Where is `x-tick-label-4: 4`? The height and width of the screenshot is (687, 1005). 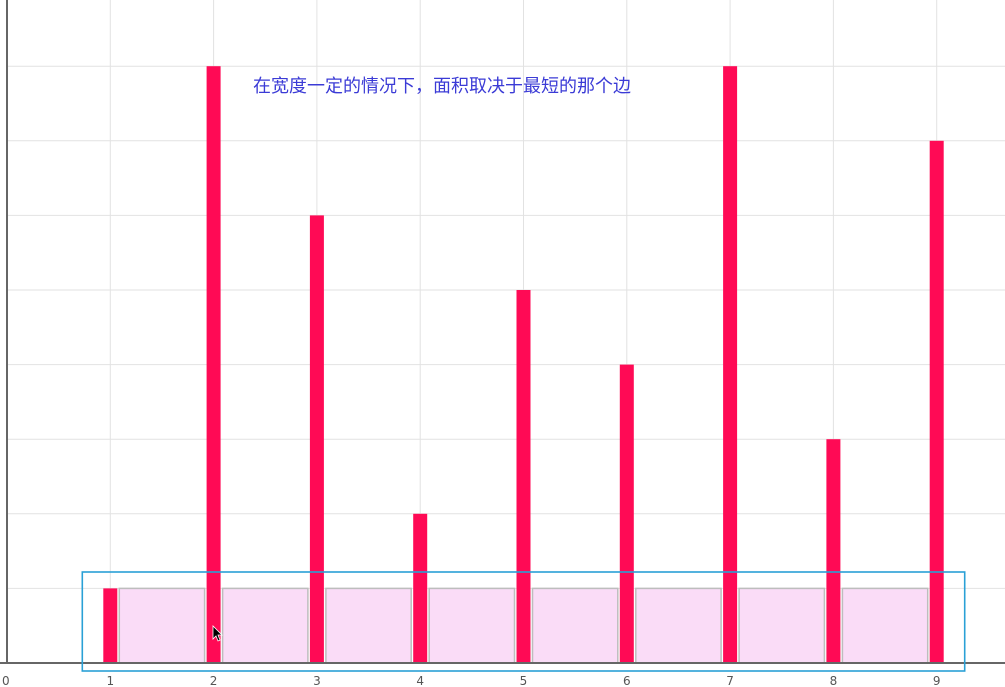
x-tick-label-4: 4 is located at coordinates (420, 680).